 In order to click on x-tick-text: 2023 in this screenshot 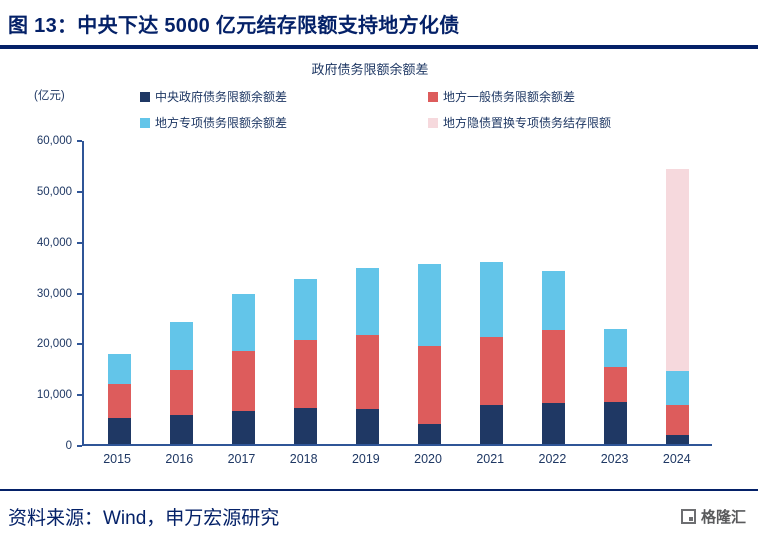, I will do `click(614, 459)`.